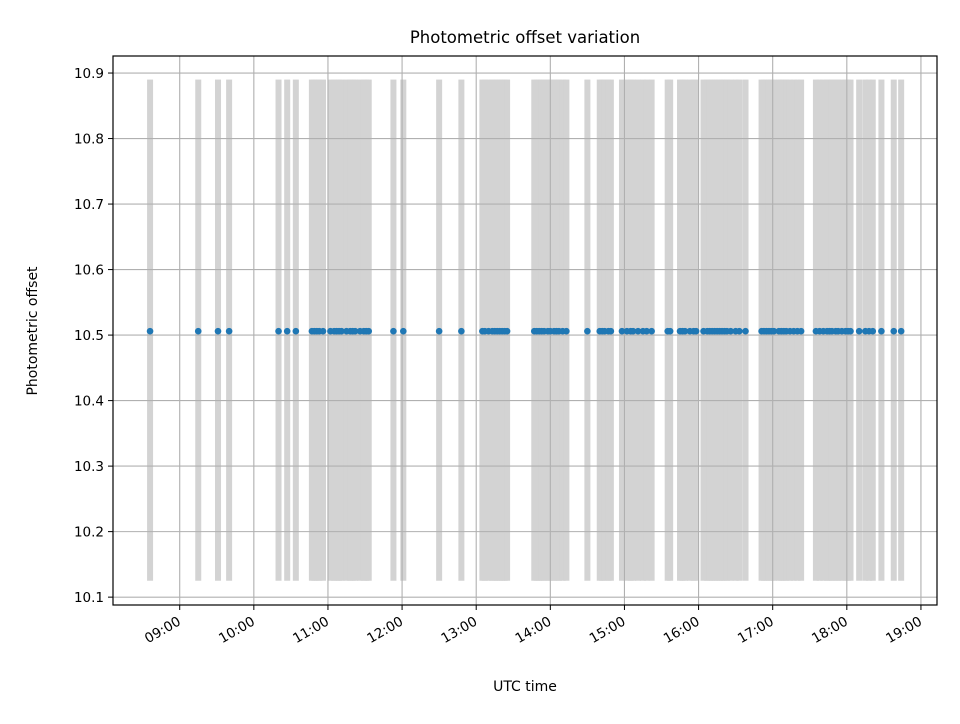 The width and height of the screenshot is (960, 724). Describe the element at coordinates (89, 402) in the screenshot. I see `y-tick-label-3: 10.4` at that location.